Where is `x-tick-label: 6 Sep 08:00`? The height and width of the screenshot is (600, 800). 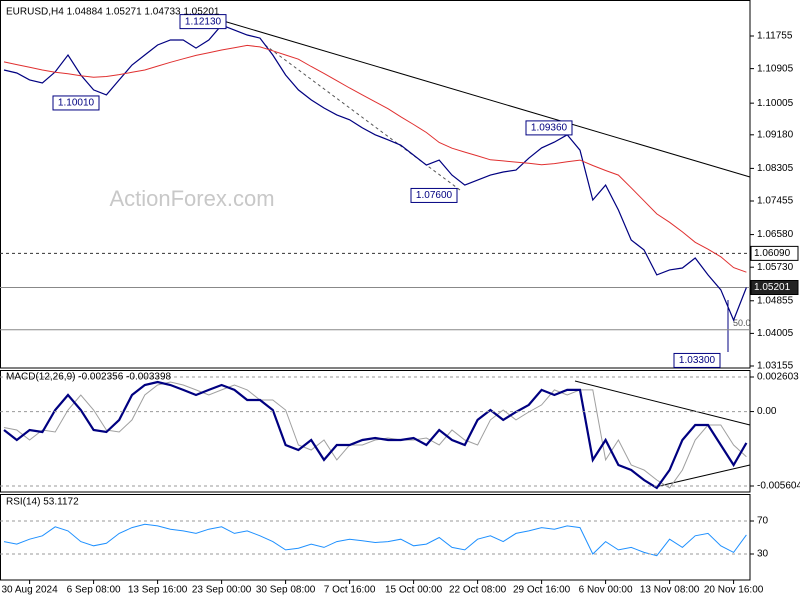 x-tick-label: 6 Sep 08:00 is located at coordinates (94, 590).